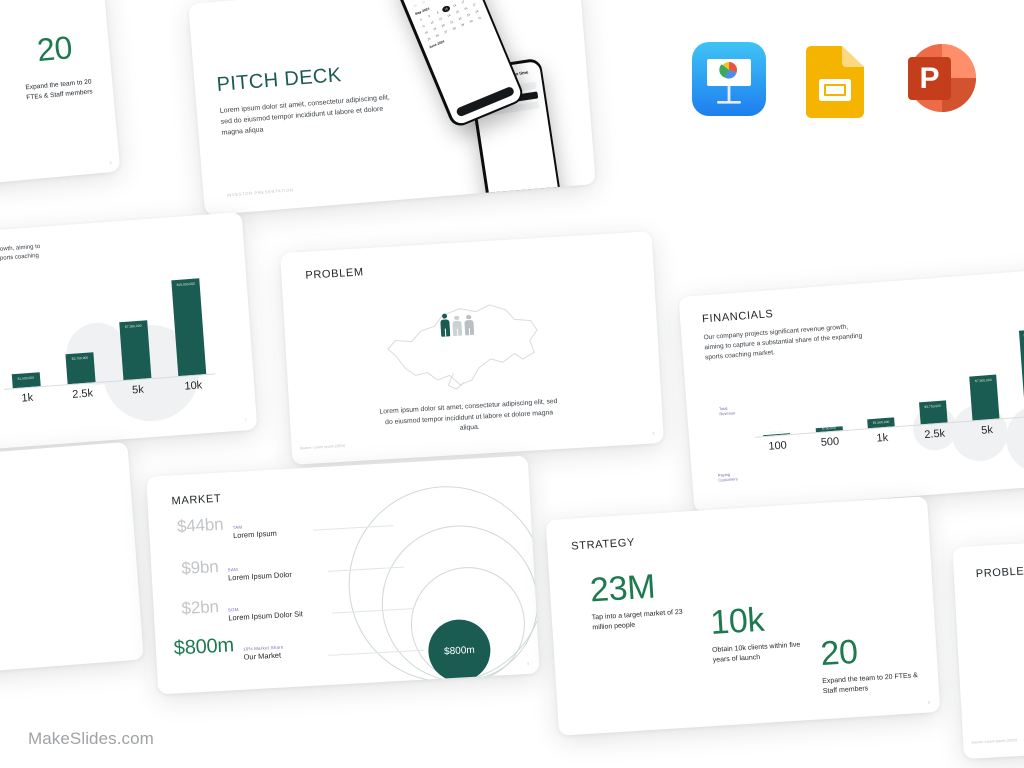  I want to click on slide-footer-pitch-deck: INVESTOR PRESENTATION, so click(260, 192).